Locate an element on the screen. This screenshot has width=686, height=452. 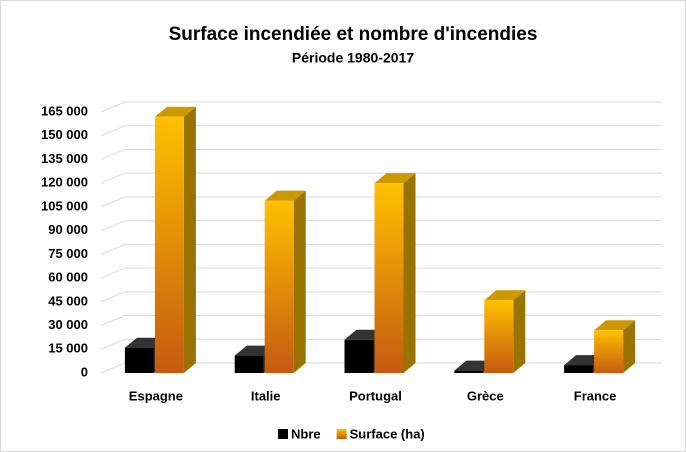
legend-label: Nbre is located at coordinates (306, 433).